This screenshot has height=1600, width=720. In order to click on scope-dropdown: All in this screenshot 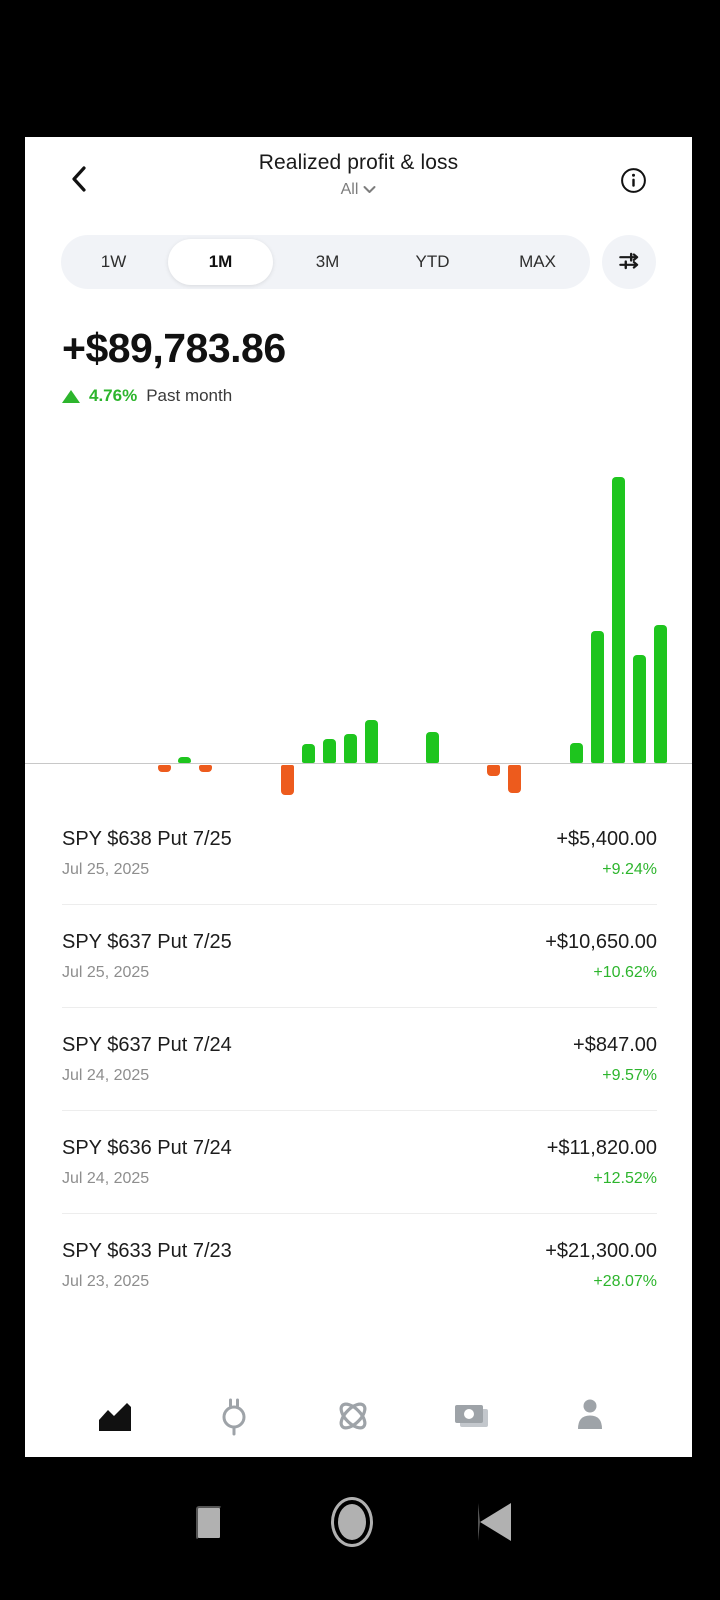, I will do `click(358, 190)`.